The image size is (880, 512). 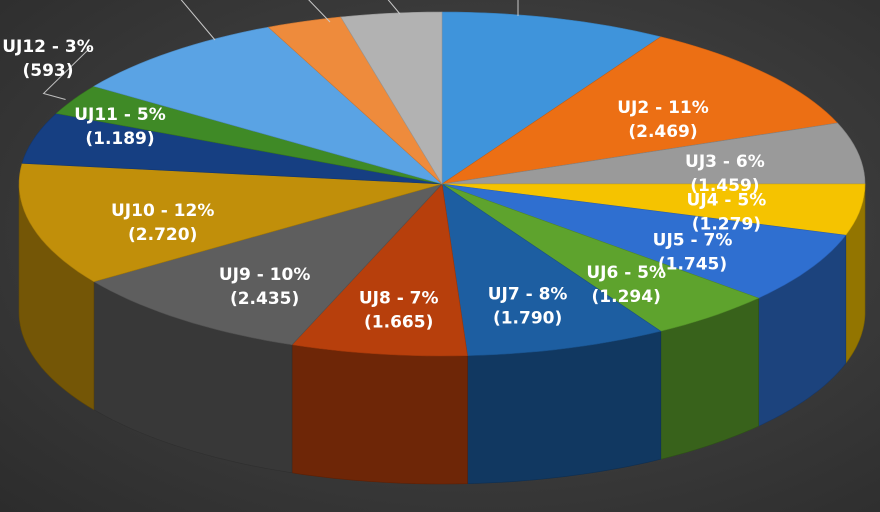 What do you see at coordinates (379, 270) in the screenshot?
I see `pie-slice-uj8` at bounding box center [379, 270].